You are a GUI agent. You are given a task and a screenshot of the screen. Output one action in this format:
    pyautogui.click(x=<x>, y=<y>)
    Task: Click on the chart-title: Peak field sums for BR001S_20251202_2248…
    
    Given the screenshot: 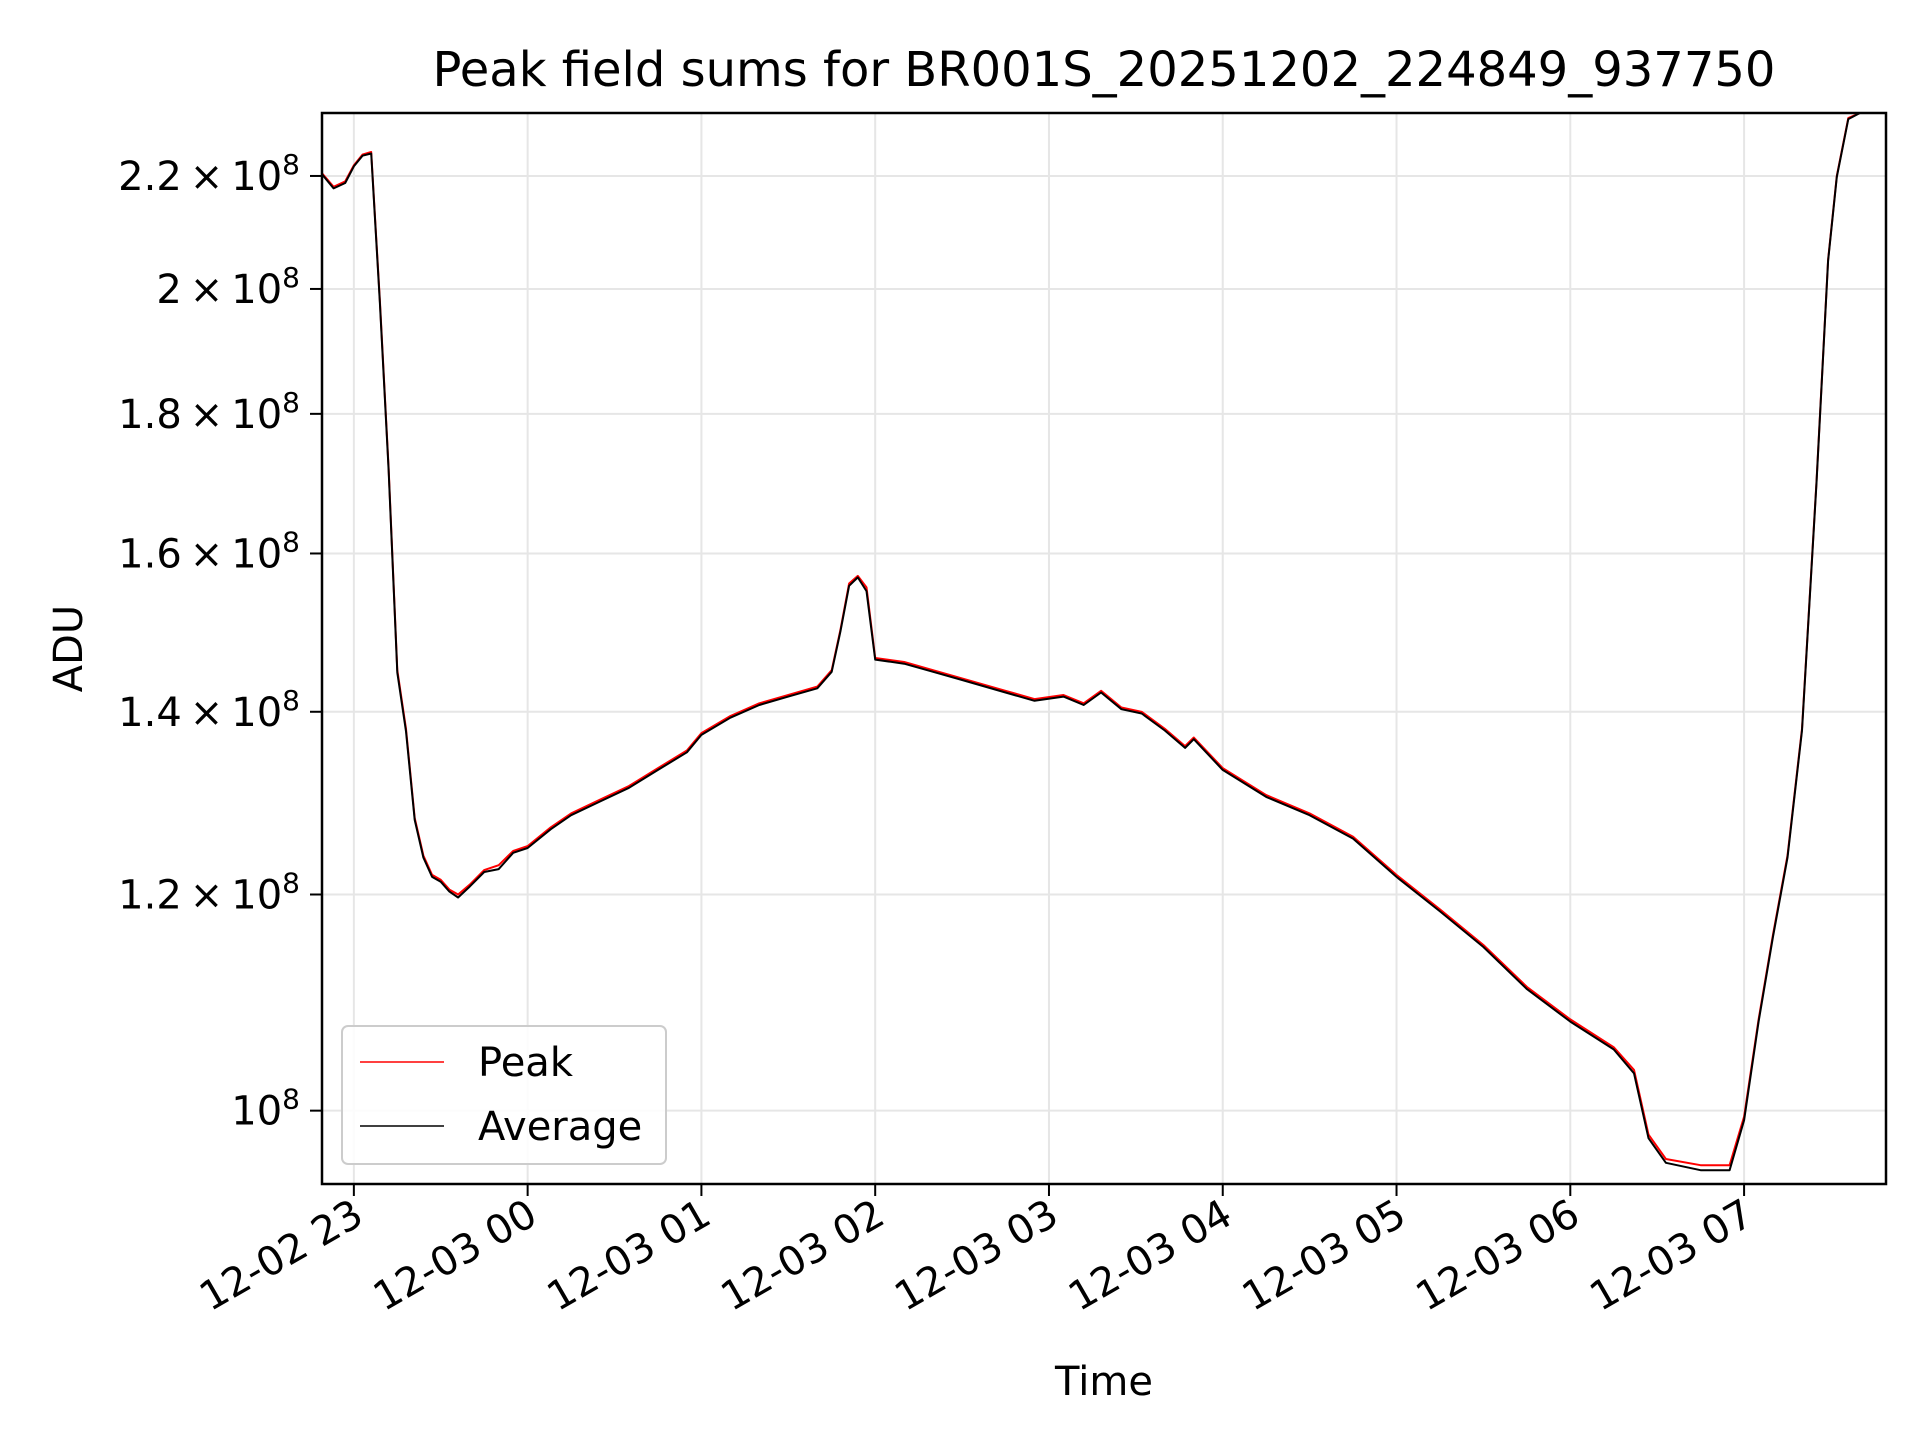 What is the action you would take?
    pyautogui.click(x=1104, y=70)
    